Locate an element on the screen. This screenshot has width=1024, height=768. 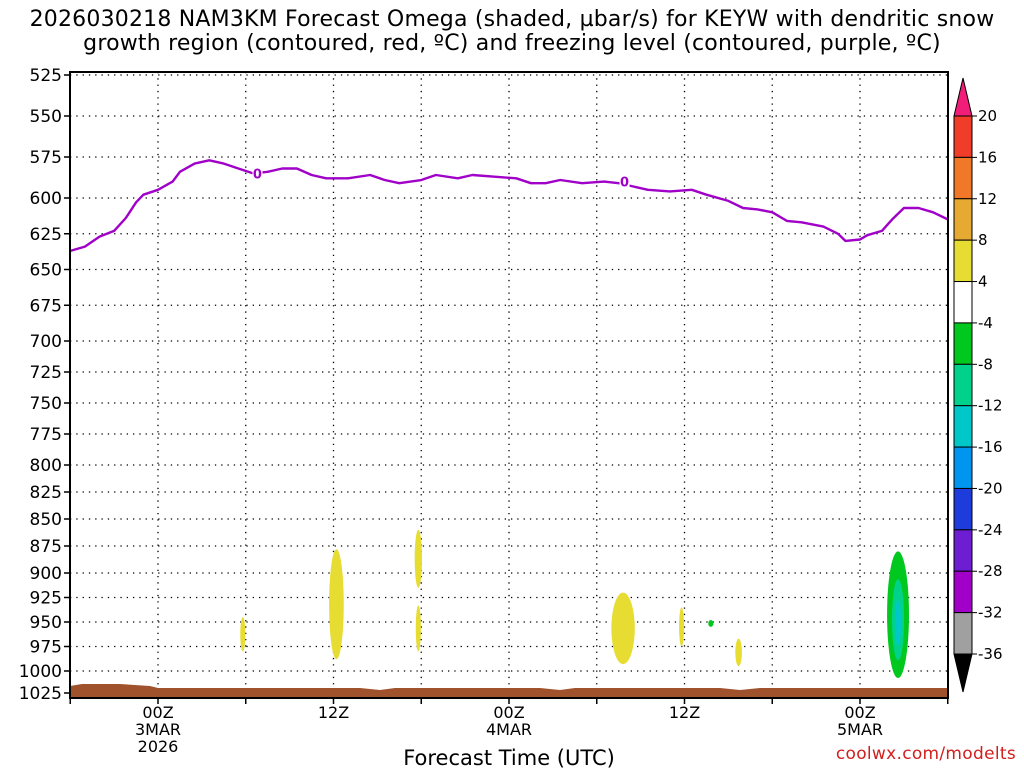
colorbar-label: 20 is located at coordinates (987, 116).